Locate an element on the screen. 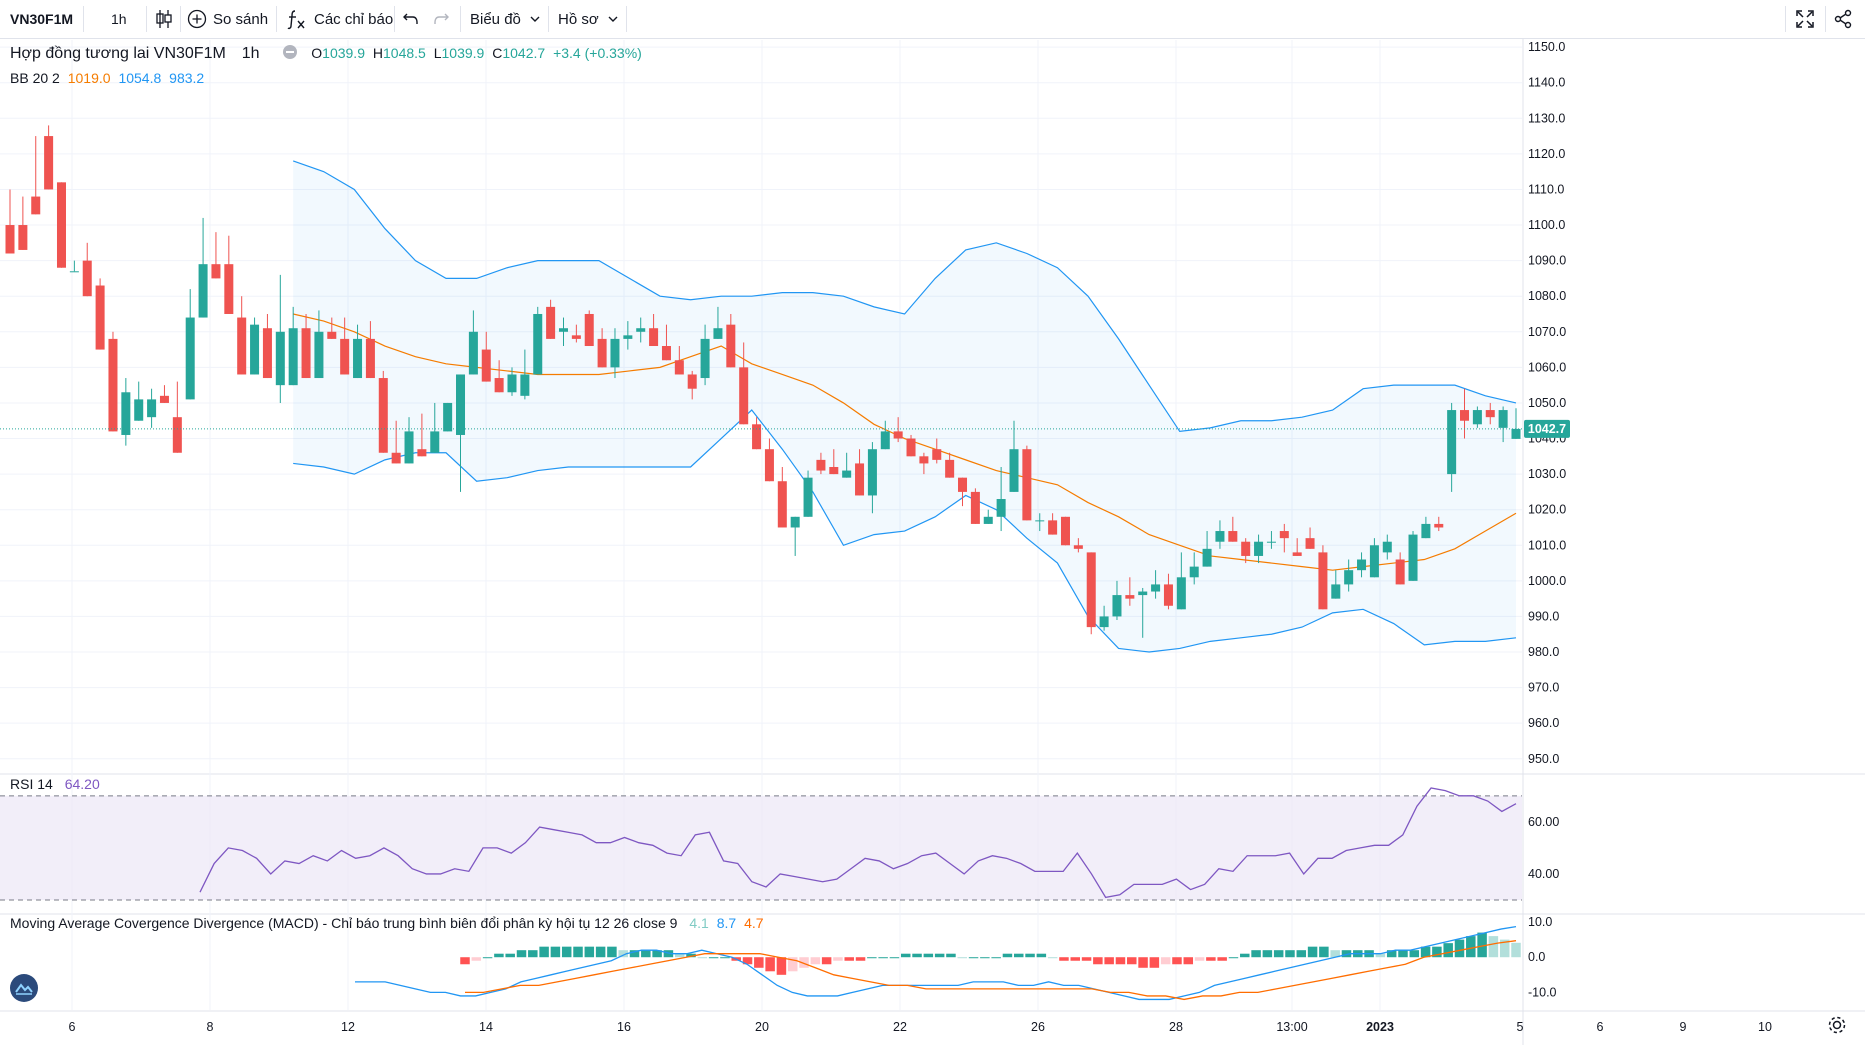  rsi-band-fill is located at coordinates (761, 847).